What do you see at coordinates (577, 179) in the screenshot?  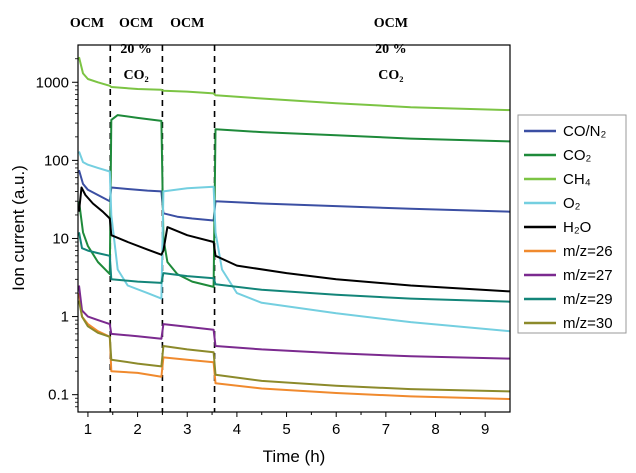 I see `legend-label-2: CH₄` at bounding box center [577, 179].